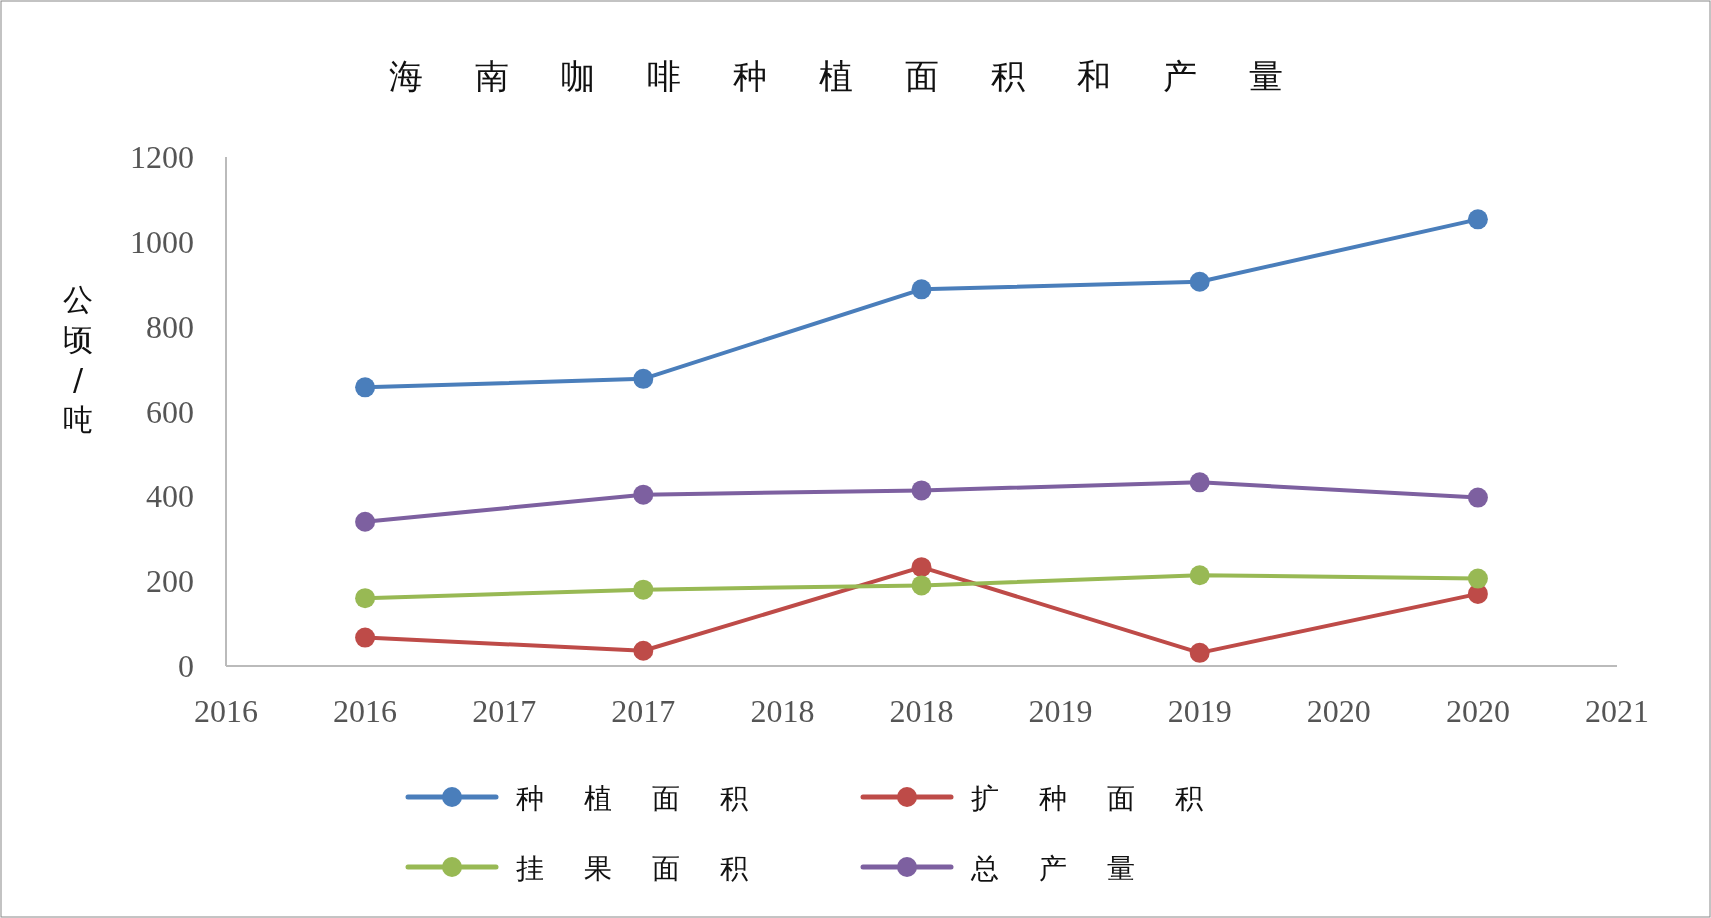  What do you see at coordinates (186, 666) in the screenshot?
I see `y-tick-label: 0` at bounding box center [186, 666].